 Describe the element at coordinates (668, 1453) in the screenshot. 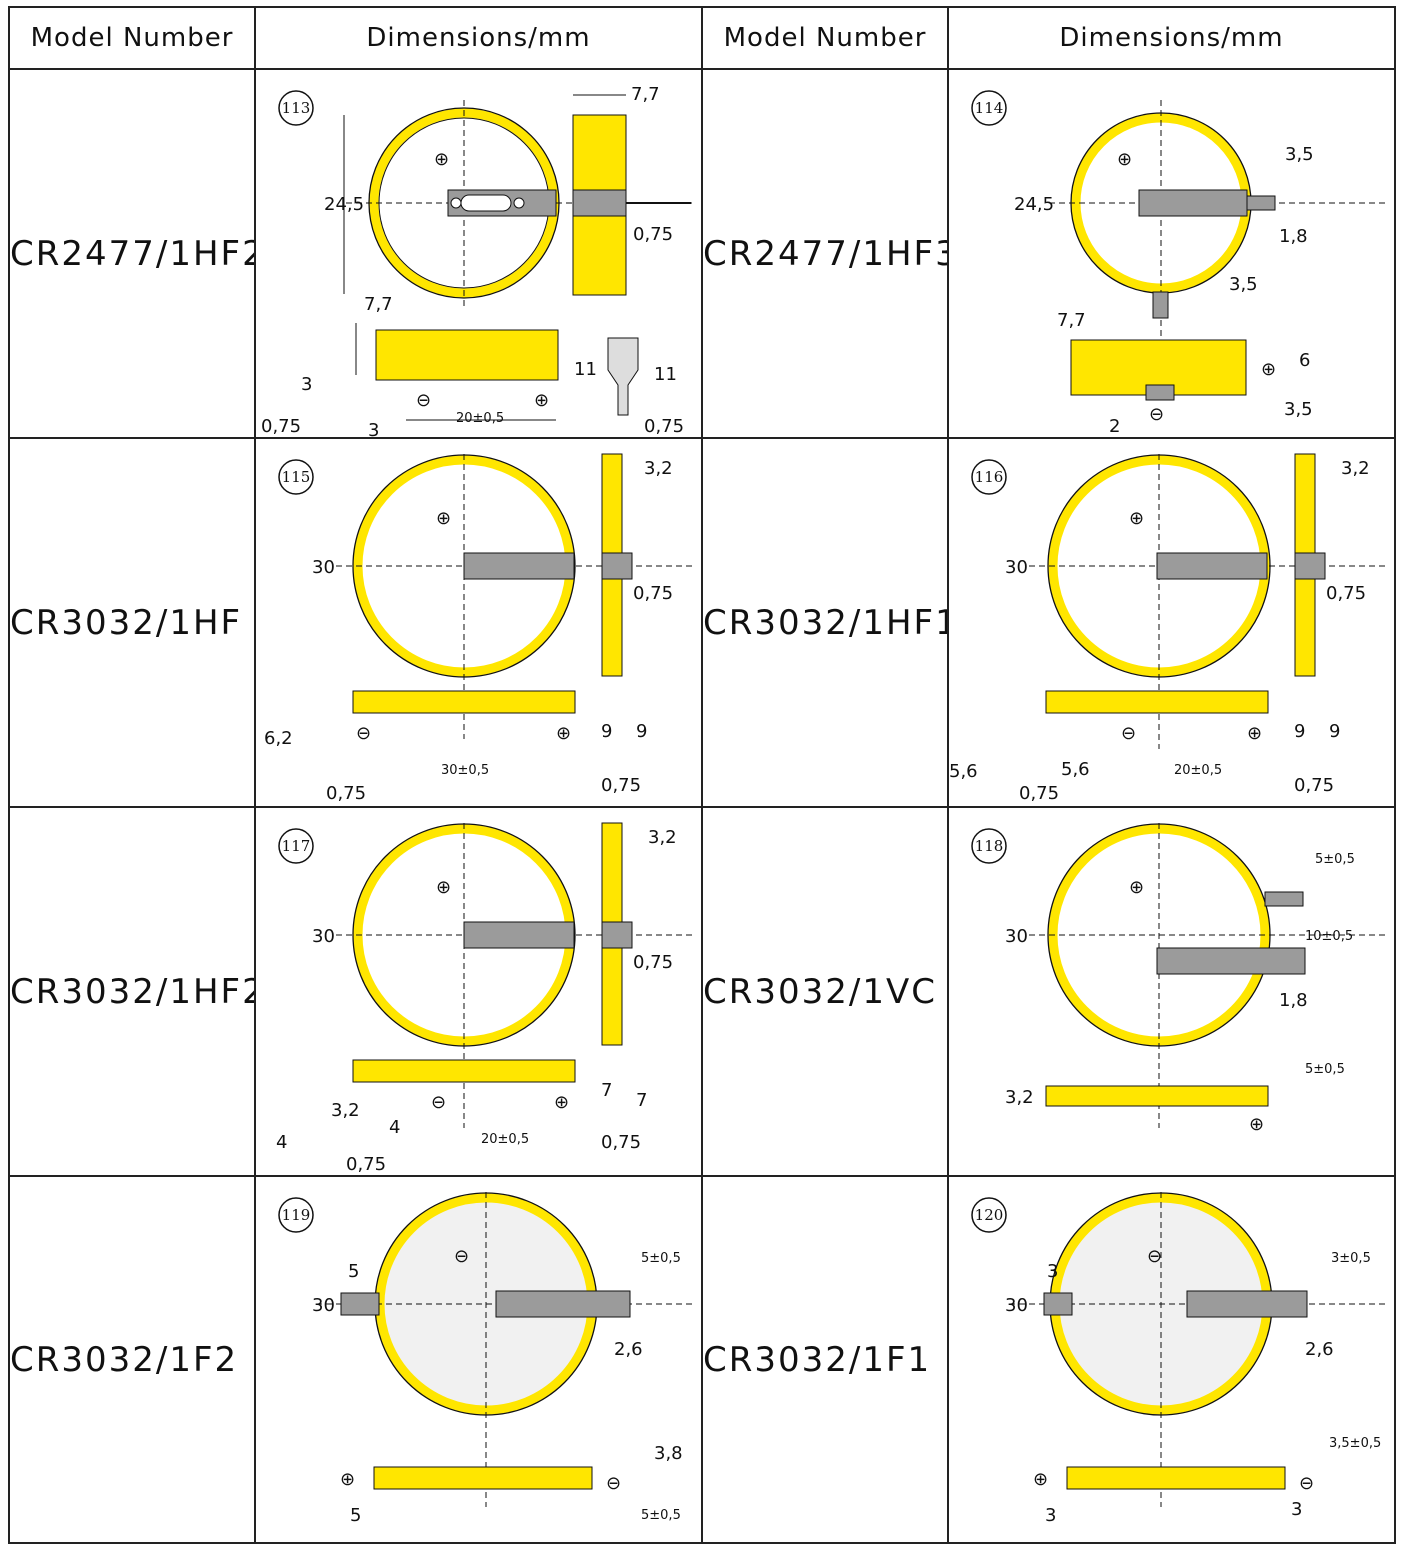

I see `svg-text: 3,8` at that location.